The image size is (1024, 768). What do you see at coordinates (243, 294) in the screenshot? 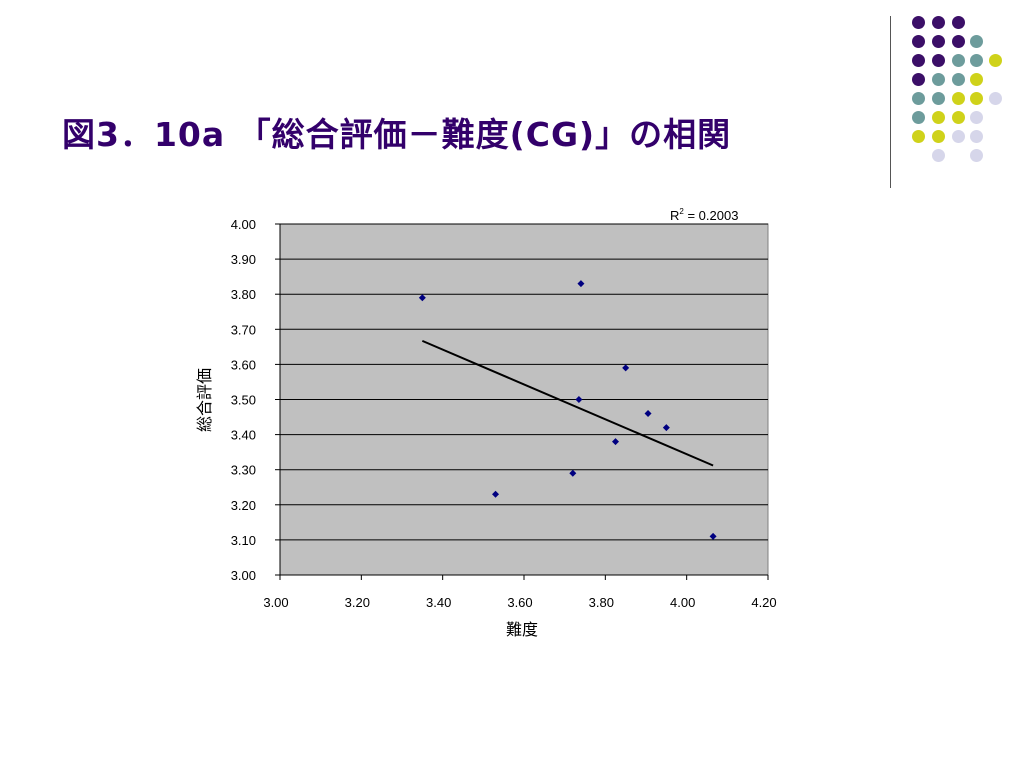
I see `y-tick-label: 3.80` at bounding box center [243, 294].